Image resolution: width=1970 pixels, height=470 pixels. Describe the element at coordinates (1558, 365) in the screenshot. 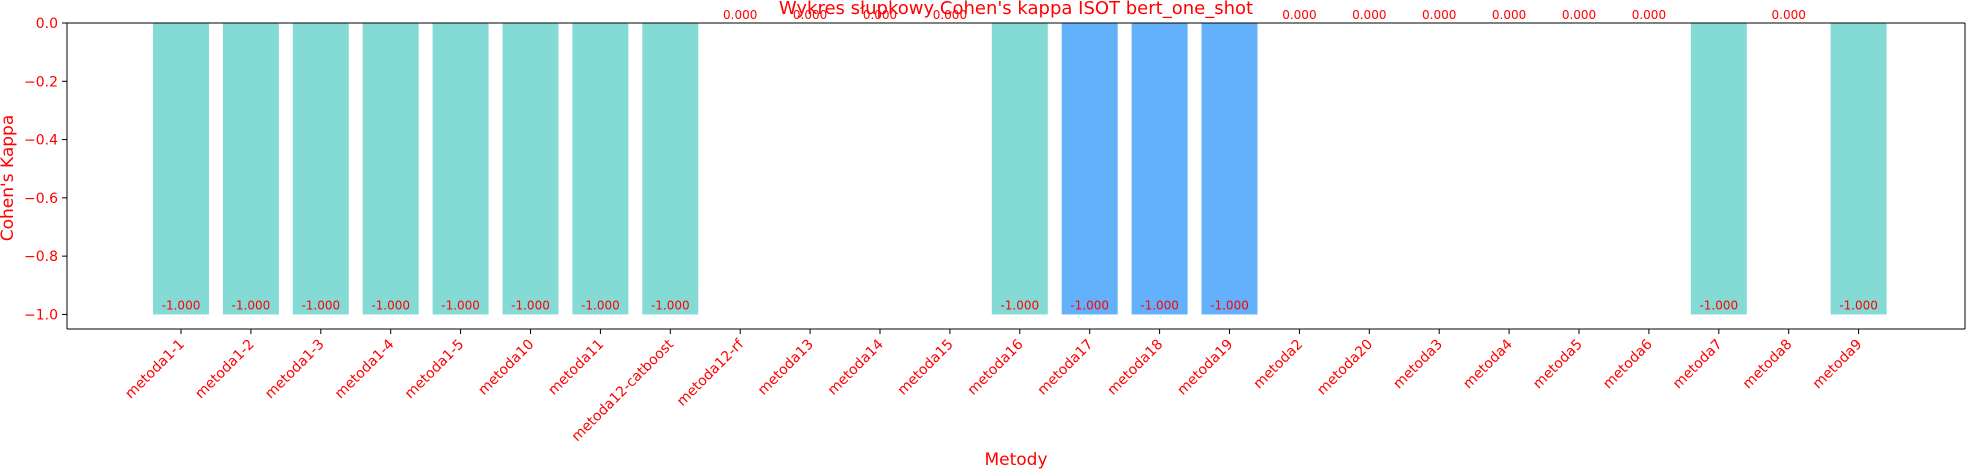

I see `x-tick-label: metoda5` at that location.